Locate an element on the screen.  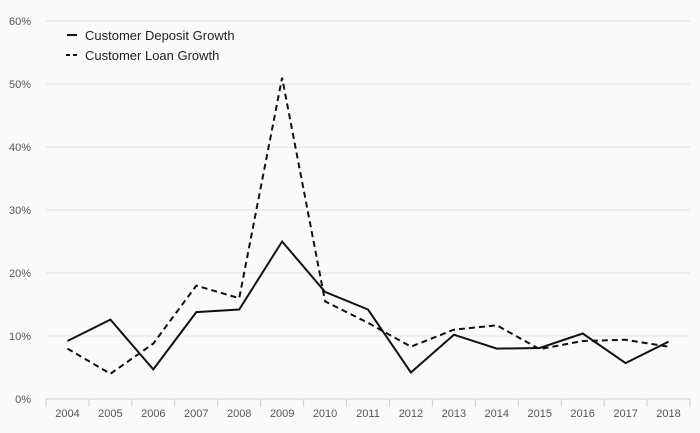
legend-label-loan: Customer Loan Growth is located at coordinates (152, 55).